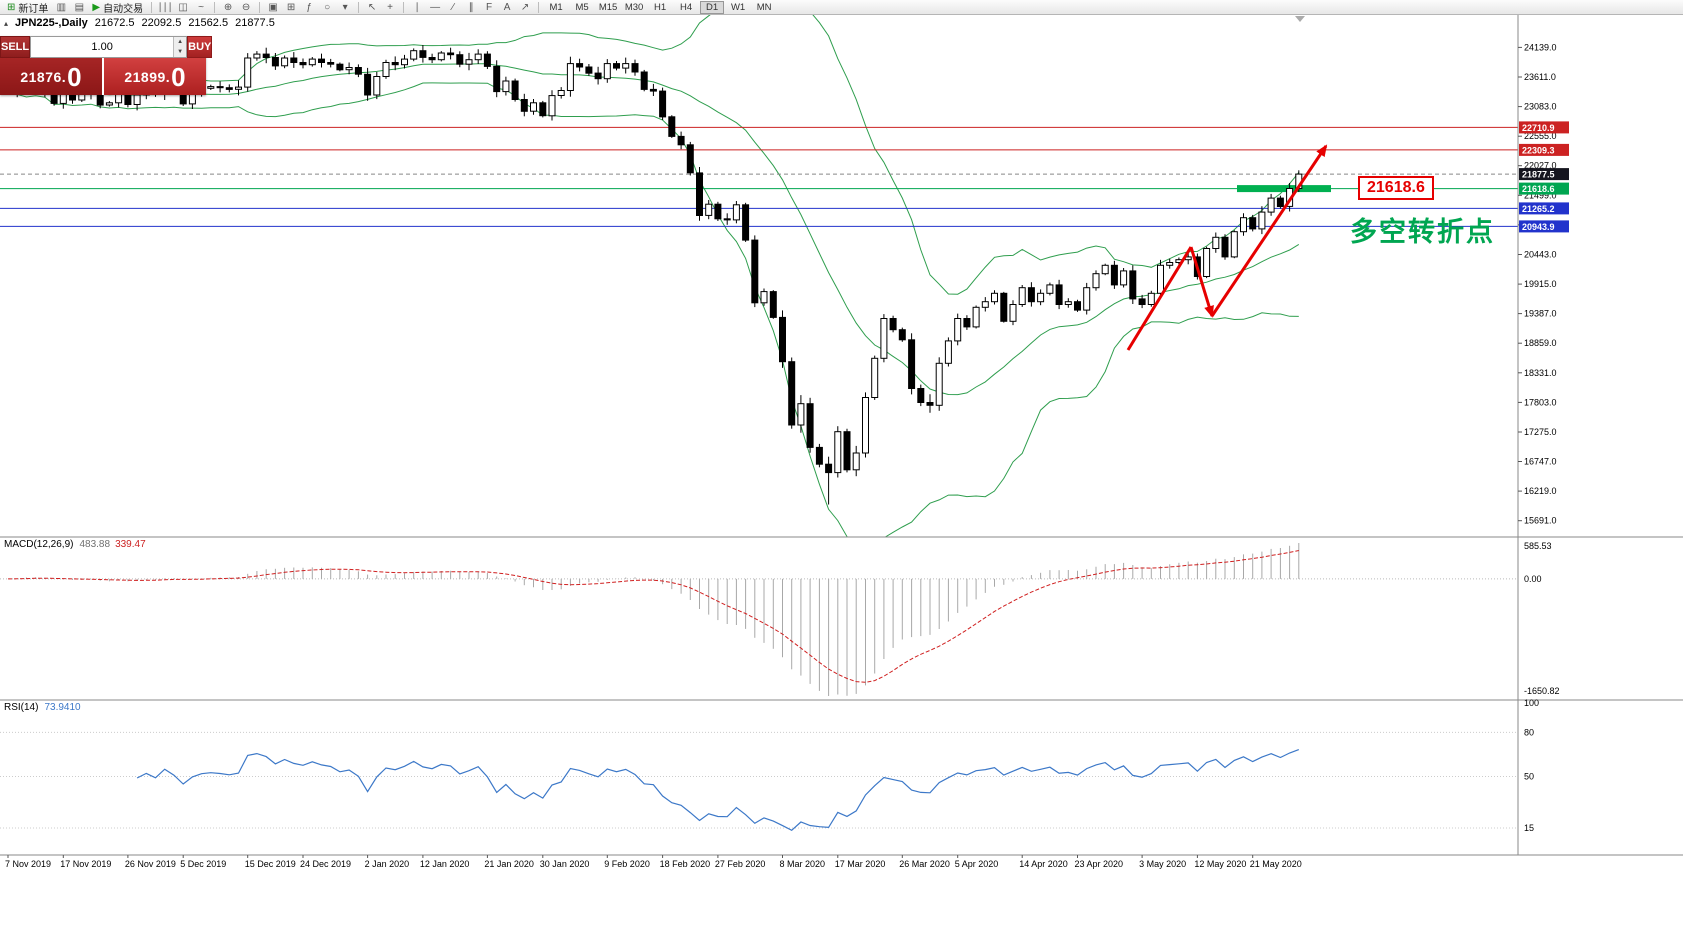 This screenshot has width=1683, height=940. I want to click on svg-text: 5 Dec 2019, so click(203, 864).